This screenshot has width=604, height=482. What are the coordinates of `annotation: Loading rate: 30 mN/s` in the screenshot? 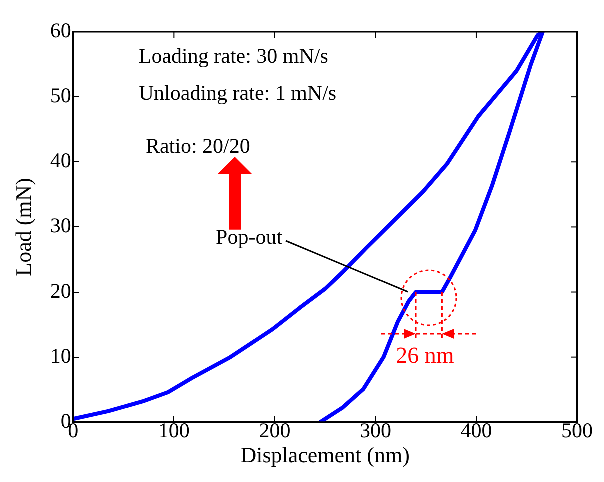 It's located at (233, 56).